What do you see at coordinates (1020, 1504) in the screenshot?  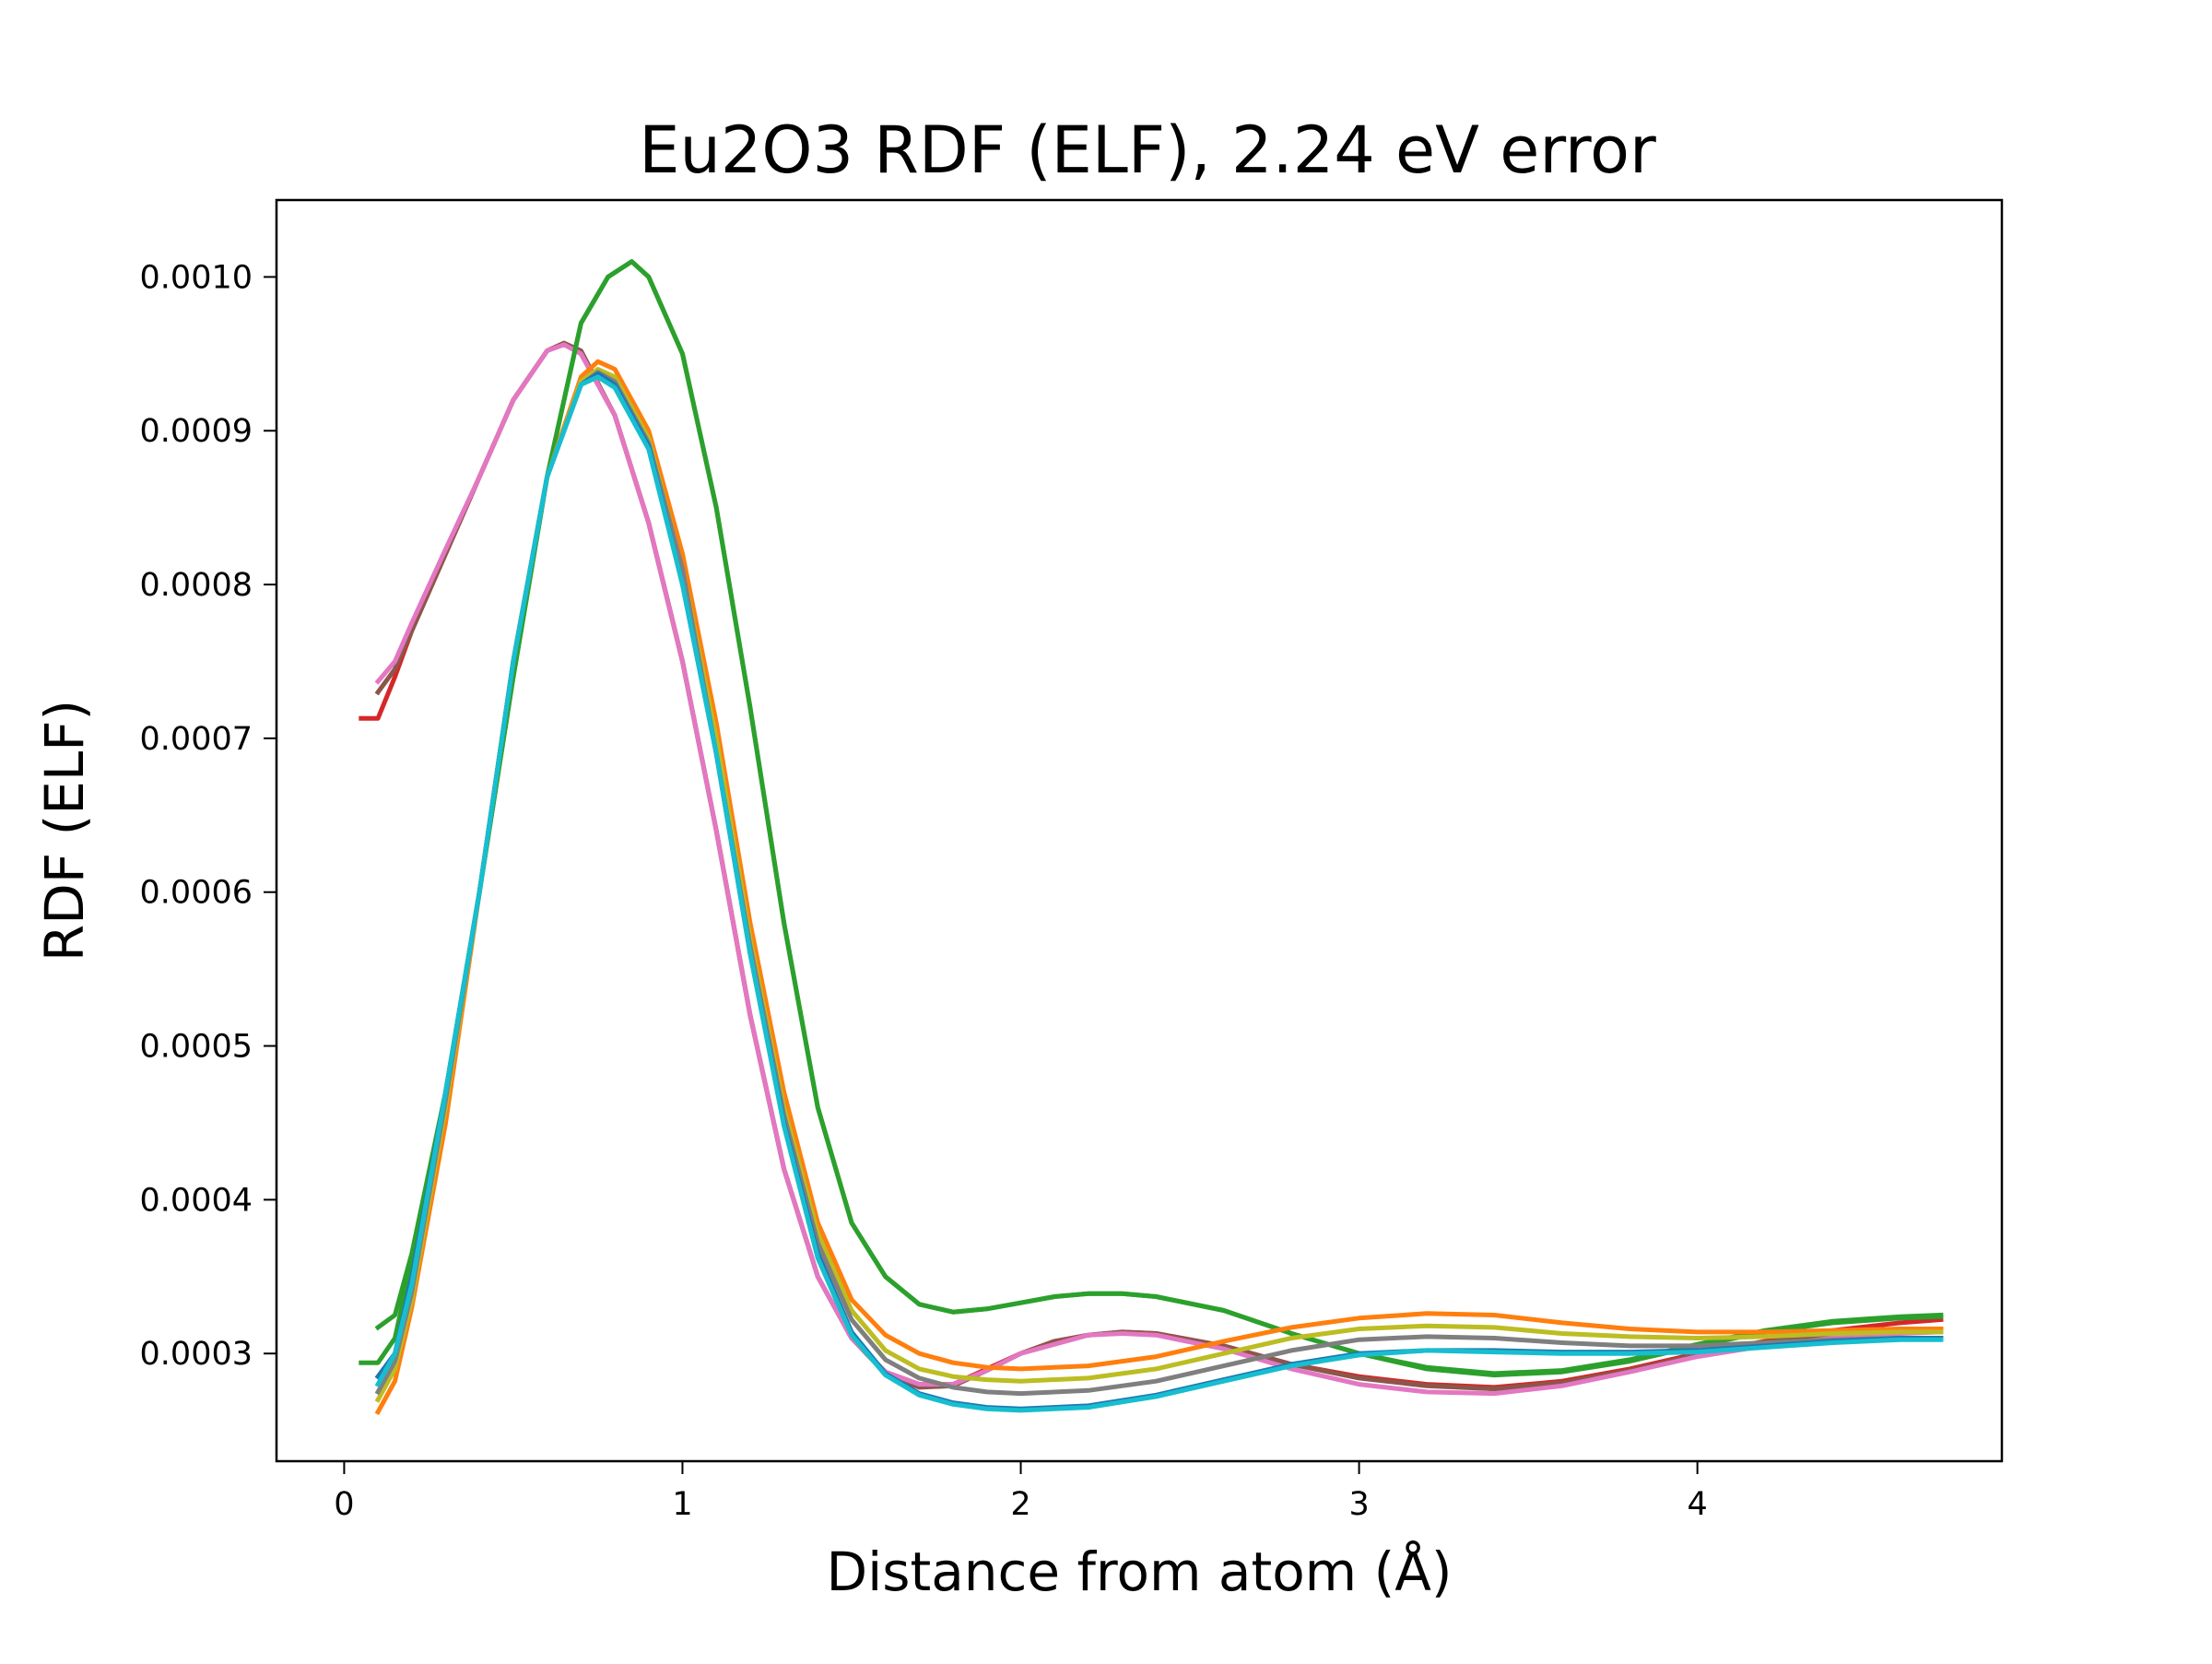 I see `x-tick-label: 2` at bounding box center [1020, 1504].